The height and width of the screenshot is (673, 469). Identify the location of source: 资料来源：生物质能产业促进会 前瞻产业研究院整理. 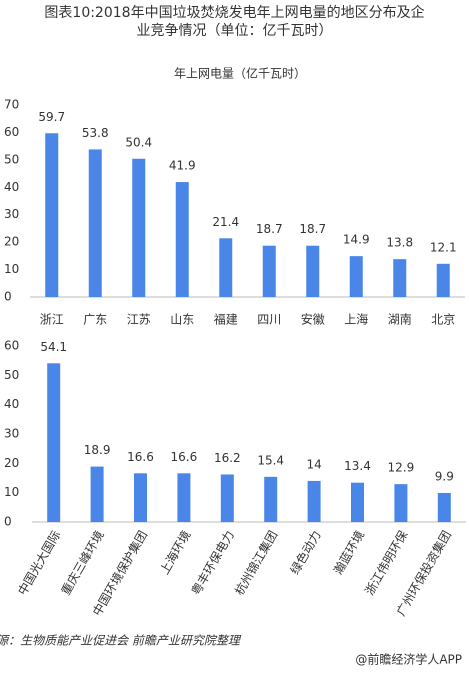
(121, 641).